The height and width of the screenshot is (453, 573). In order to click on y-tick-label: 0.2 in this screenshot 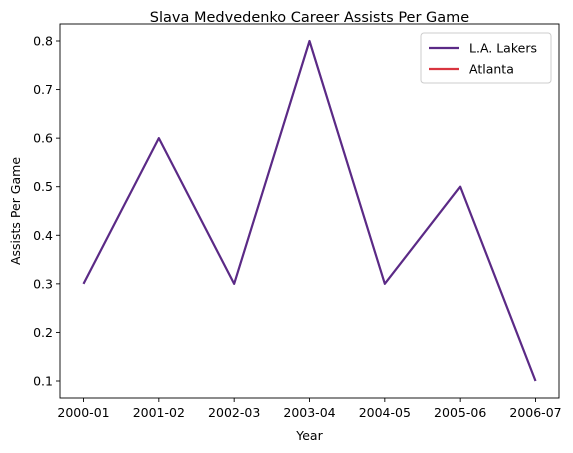, I will do `click(43, 332)`.